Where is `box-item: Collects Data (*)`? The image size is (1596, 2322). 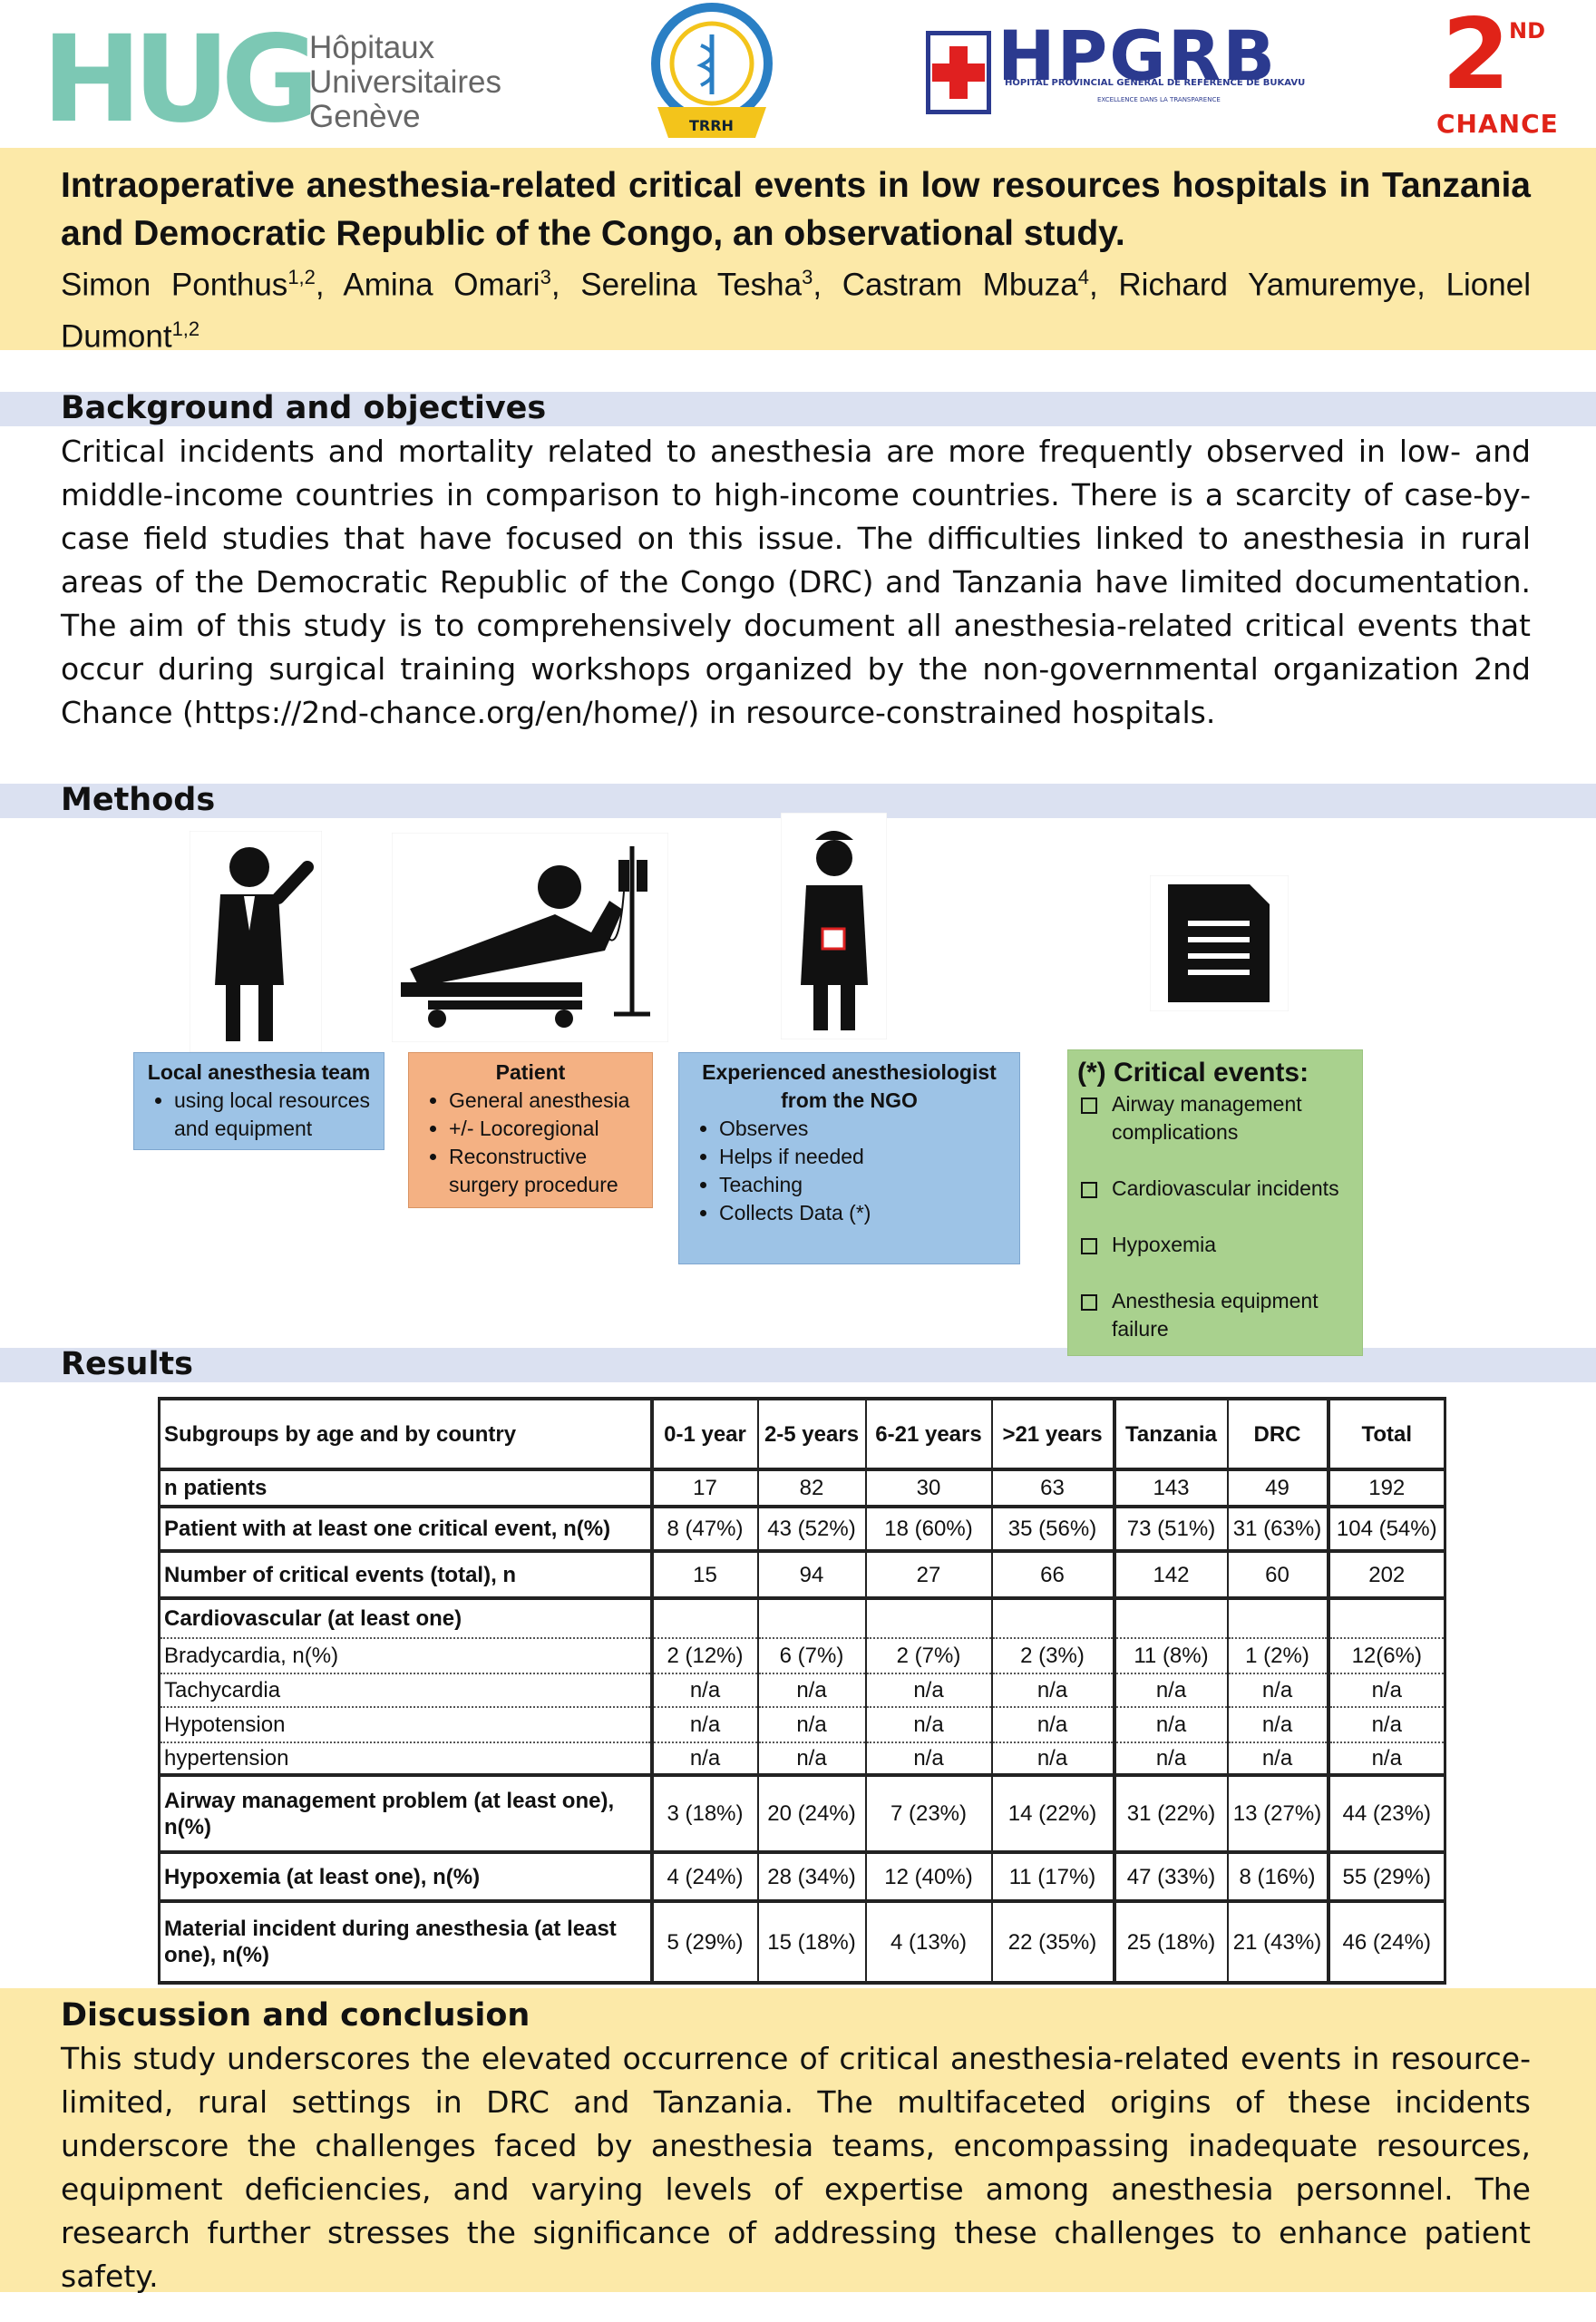
box-item: Collects Data (*) is located at coordinates (864, 1213).